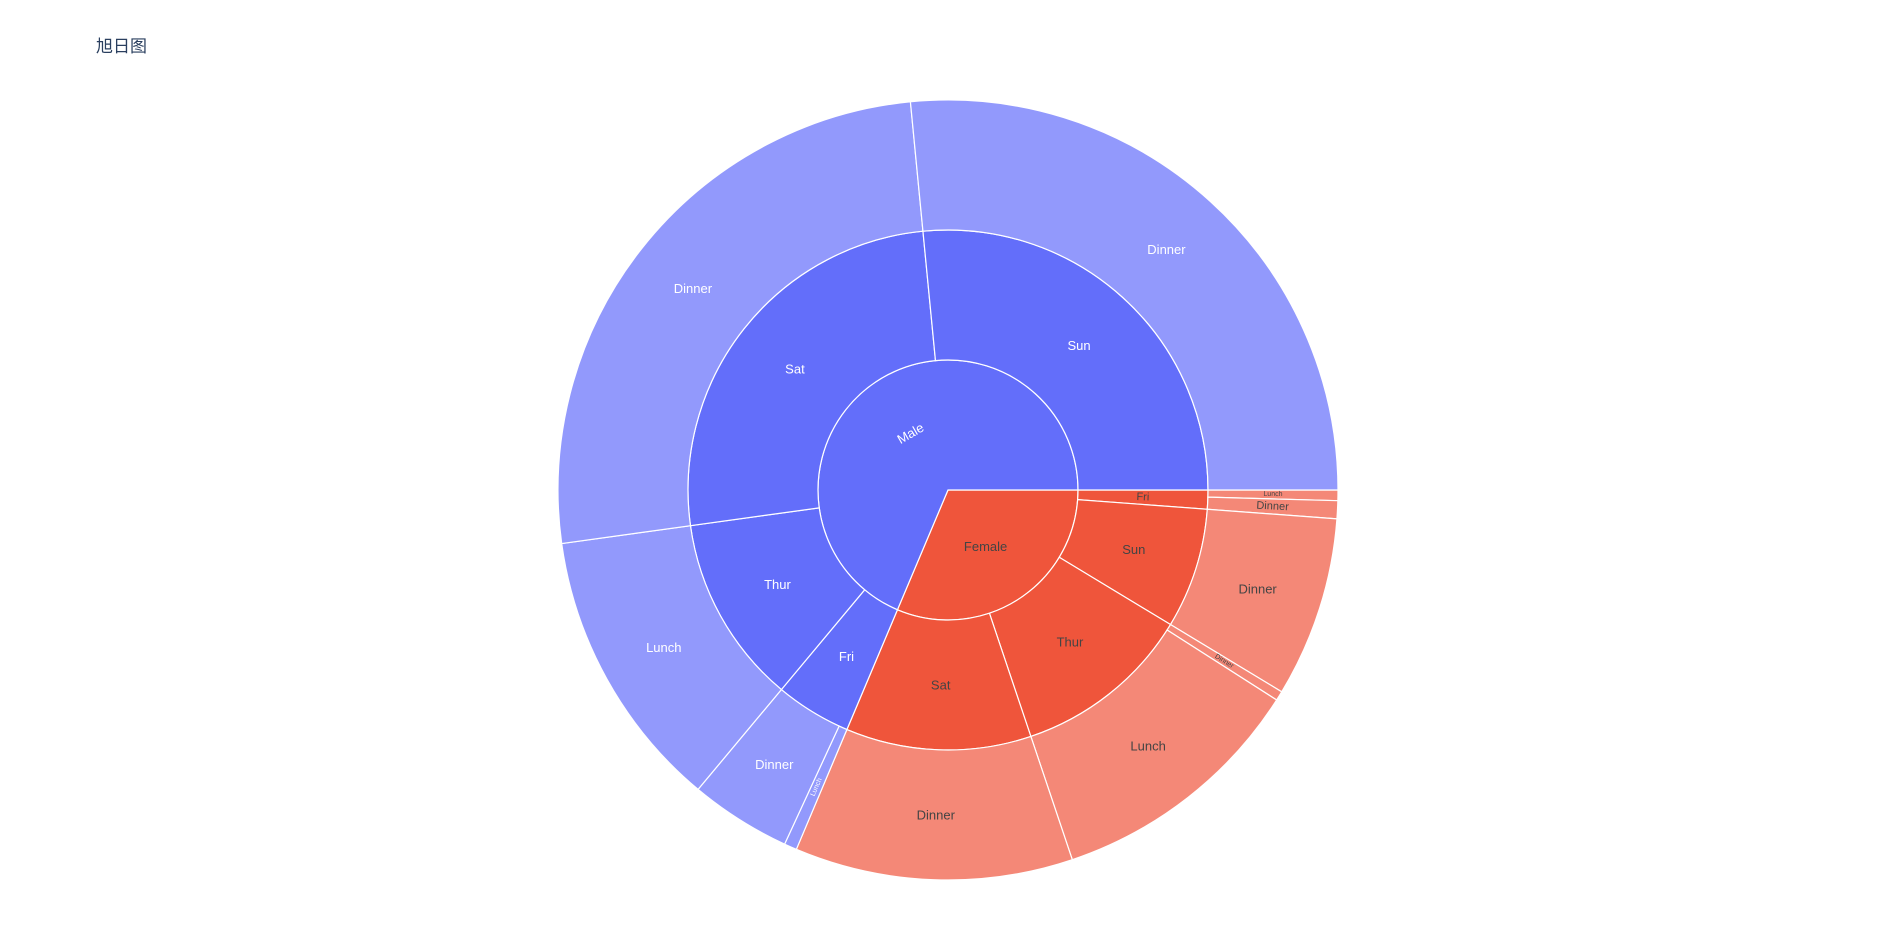  What do you see at coordinates (846, 656) in the screenshot?
I see `label-male-fri: Fri` at bounding box center [846, 656].